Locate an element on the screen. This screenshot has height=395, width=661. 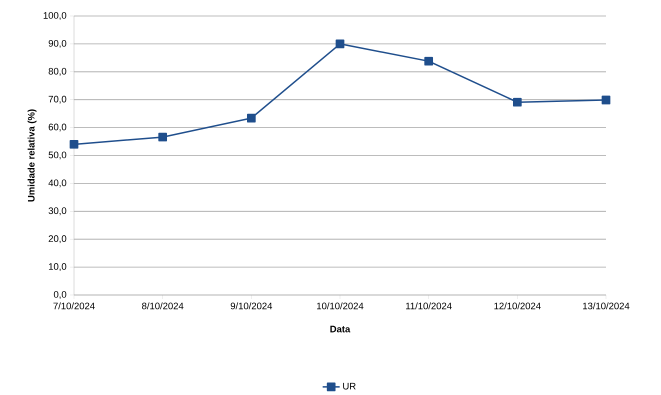
x-tick-label: 8/10/2024 is located at coordinates (163, 306).